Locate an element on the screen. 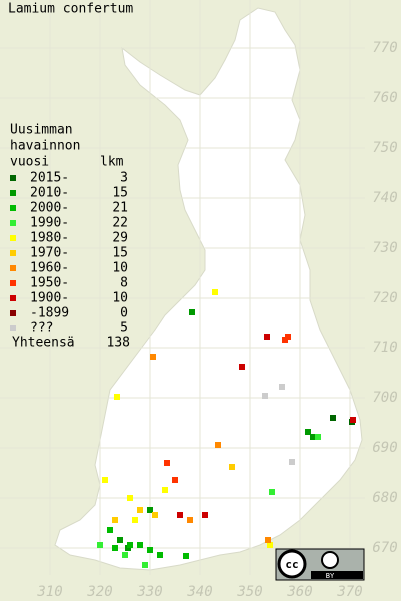 This screenshot has width=401, height=601. x-tick-label: 350 is located at coordinates (249, 592).